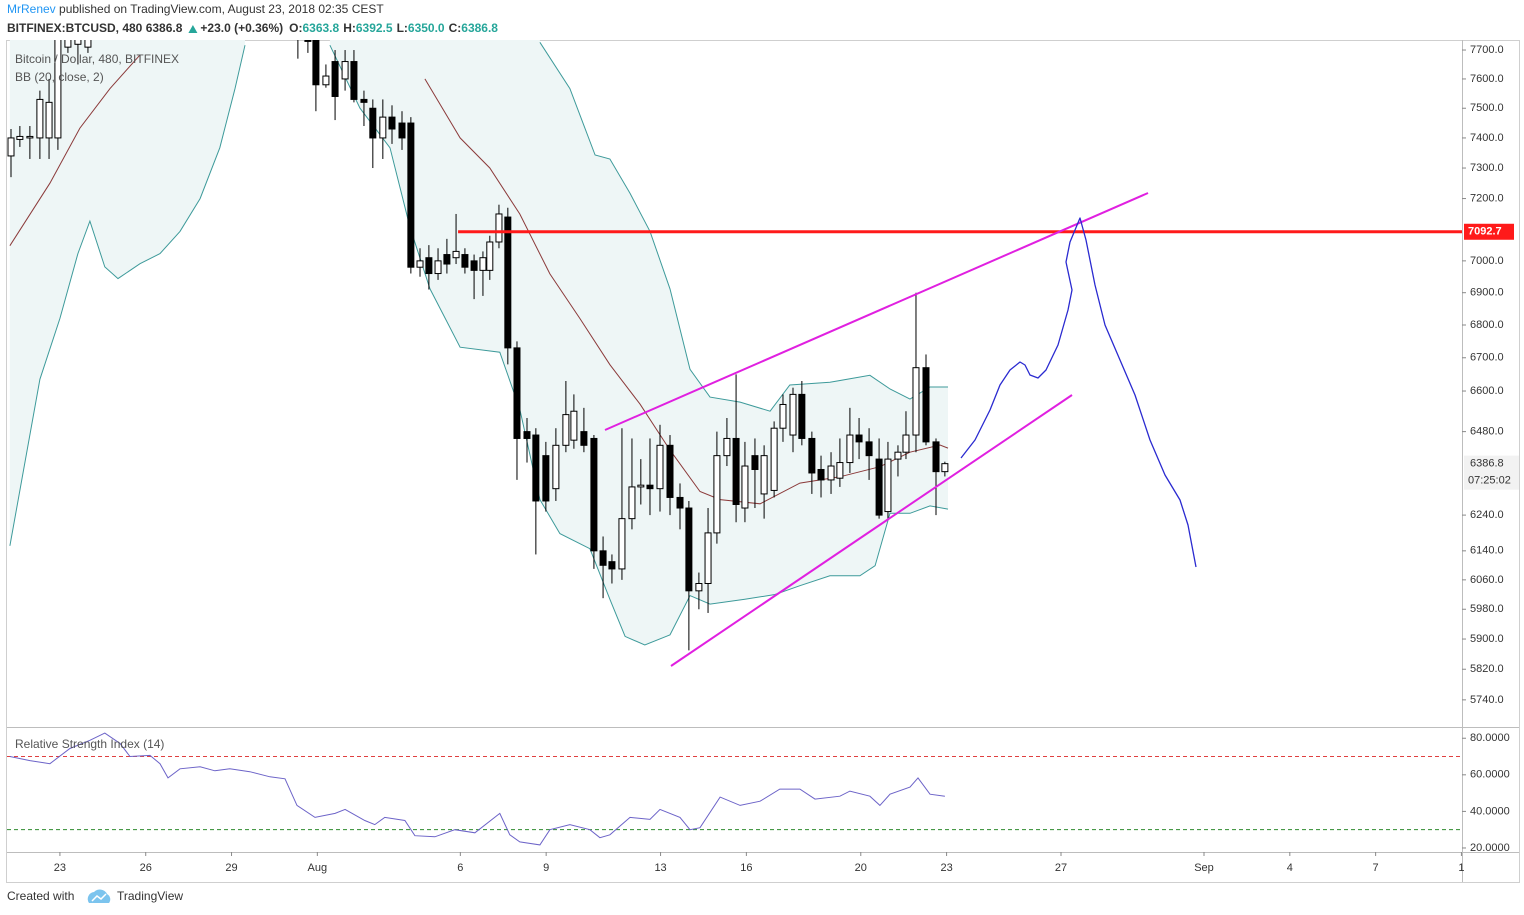  What do you see at coordinates (1376, 868) in the screenshot?
I see `x-tick-label: 7` at bounding box center [1376, 868].